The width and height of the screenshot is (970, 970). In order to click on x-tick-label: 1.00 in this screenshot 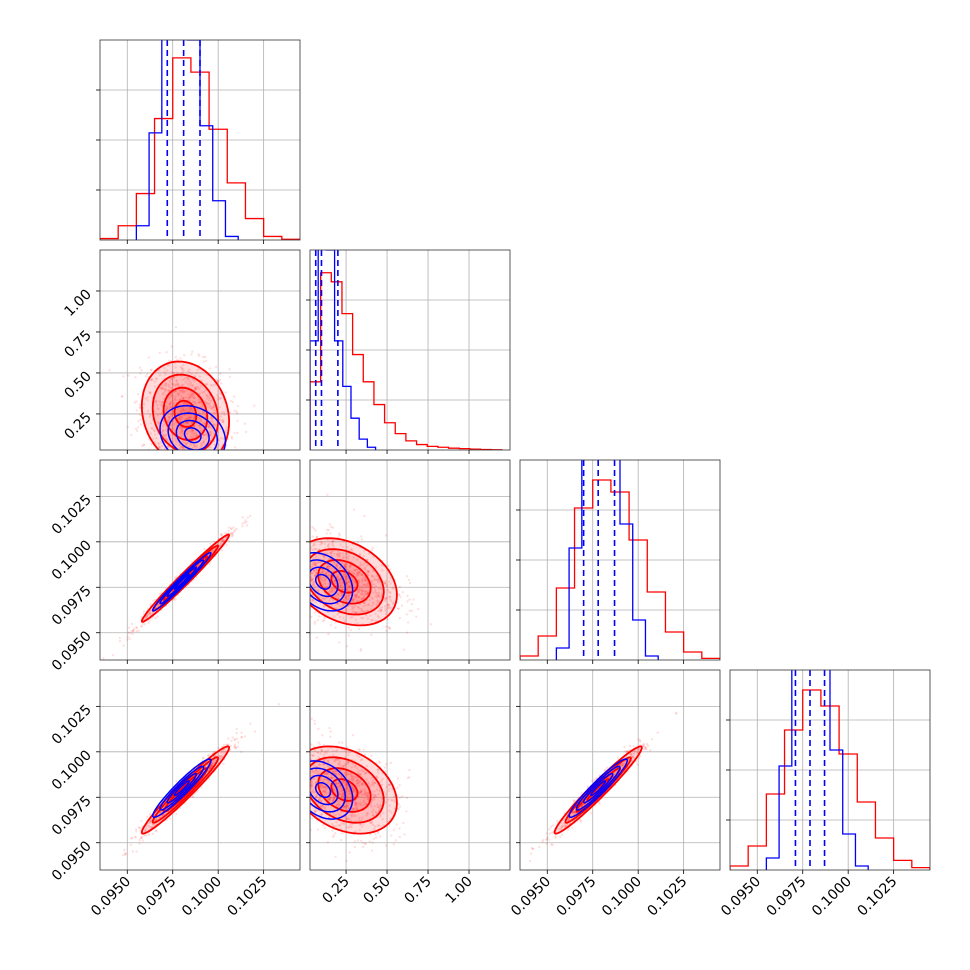, I will do `click(458, 890)`.